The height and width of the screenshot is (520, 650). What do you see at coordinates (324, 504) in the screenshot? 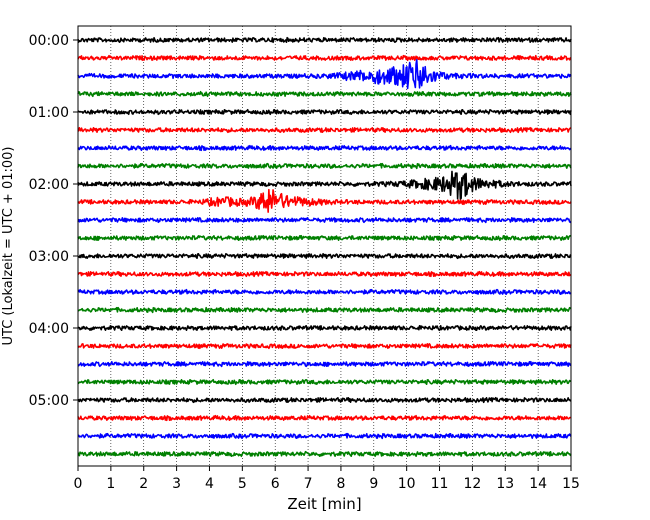
I see `x-axis-label: Zeit [min]` at bounding box center [324, 504].